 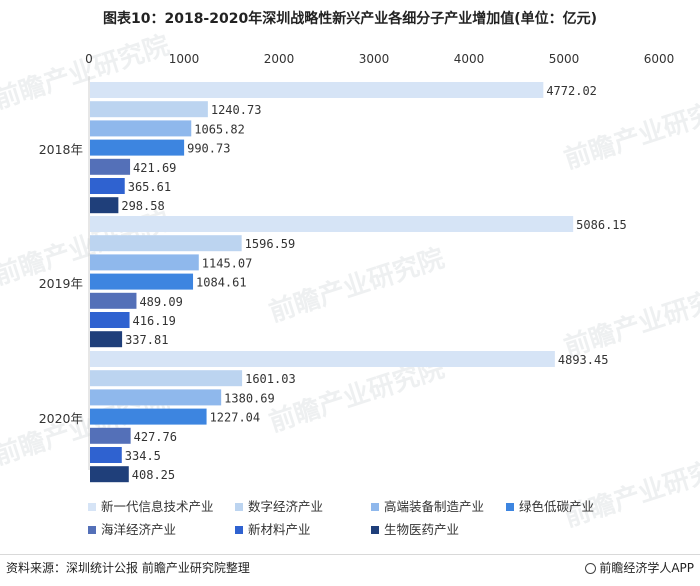 What do you see at coordinates (149, 187) in the screenshot?
I see `data-label: 365.61` at bounding box center [149, 187].